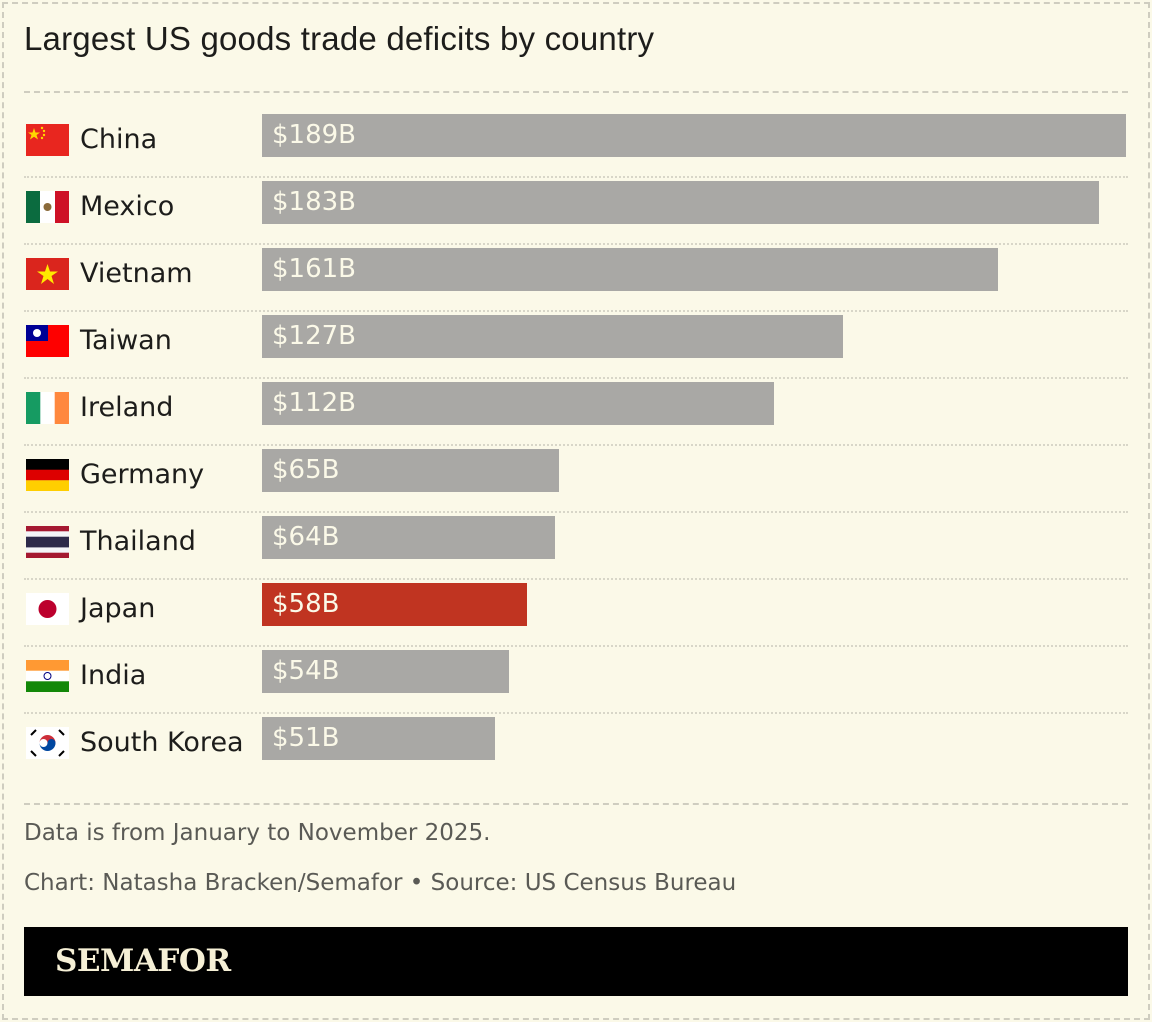  Describe the element at coordinates (694, 135) in the screenshot. I see `bar: $189B` at that location.